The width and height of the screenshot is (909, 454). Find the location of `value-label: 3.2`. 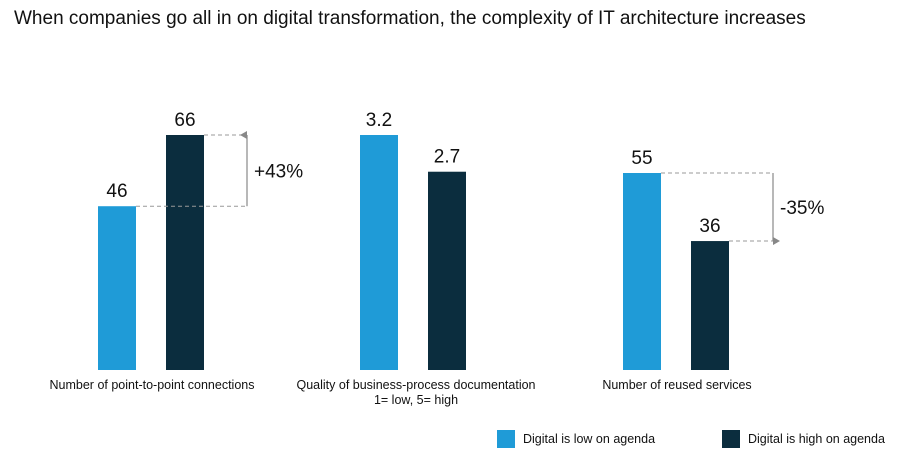

value-label: 3.2 is located at coordinates (379, 120).